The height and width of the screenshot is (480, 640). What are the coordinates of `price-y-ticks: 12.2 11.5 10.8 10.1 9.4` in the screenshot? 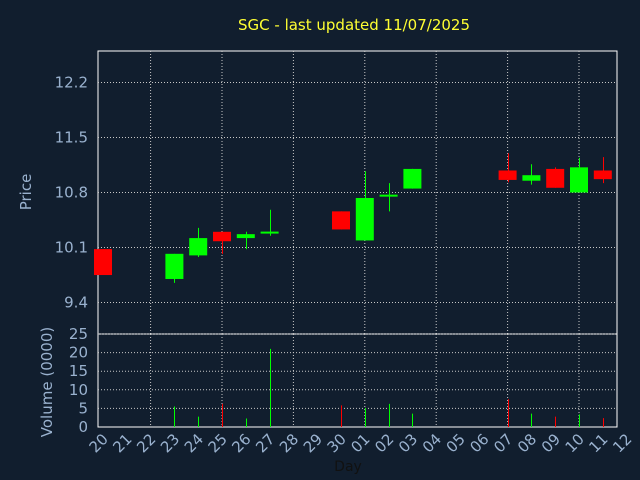 It's located at (71, 192).